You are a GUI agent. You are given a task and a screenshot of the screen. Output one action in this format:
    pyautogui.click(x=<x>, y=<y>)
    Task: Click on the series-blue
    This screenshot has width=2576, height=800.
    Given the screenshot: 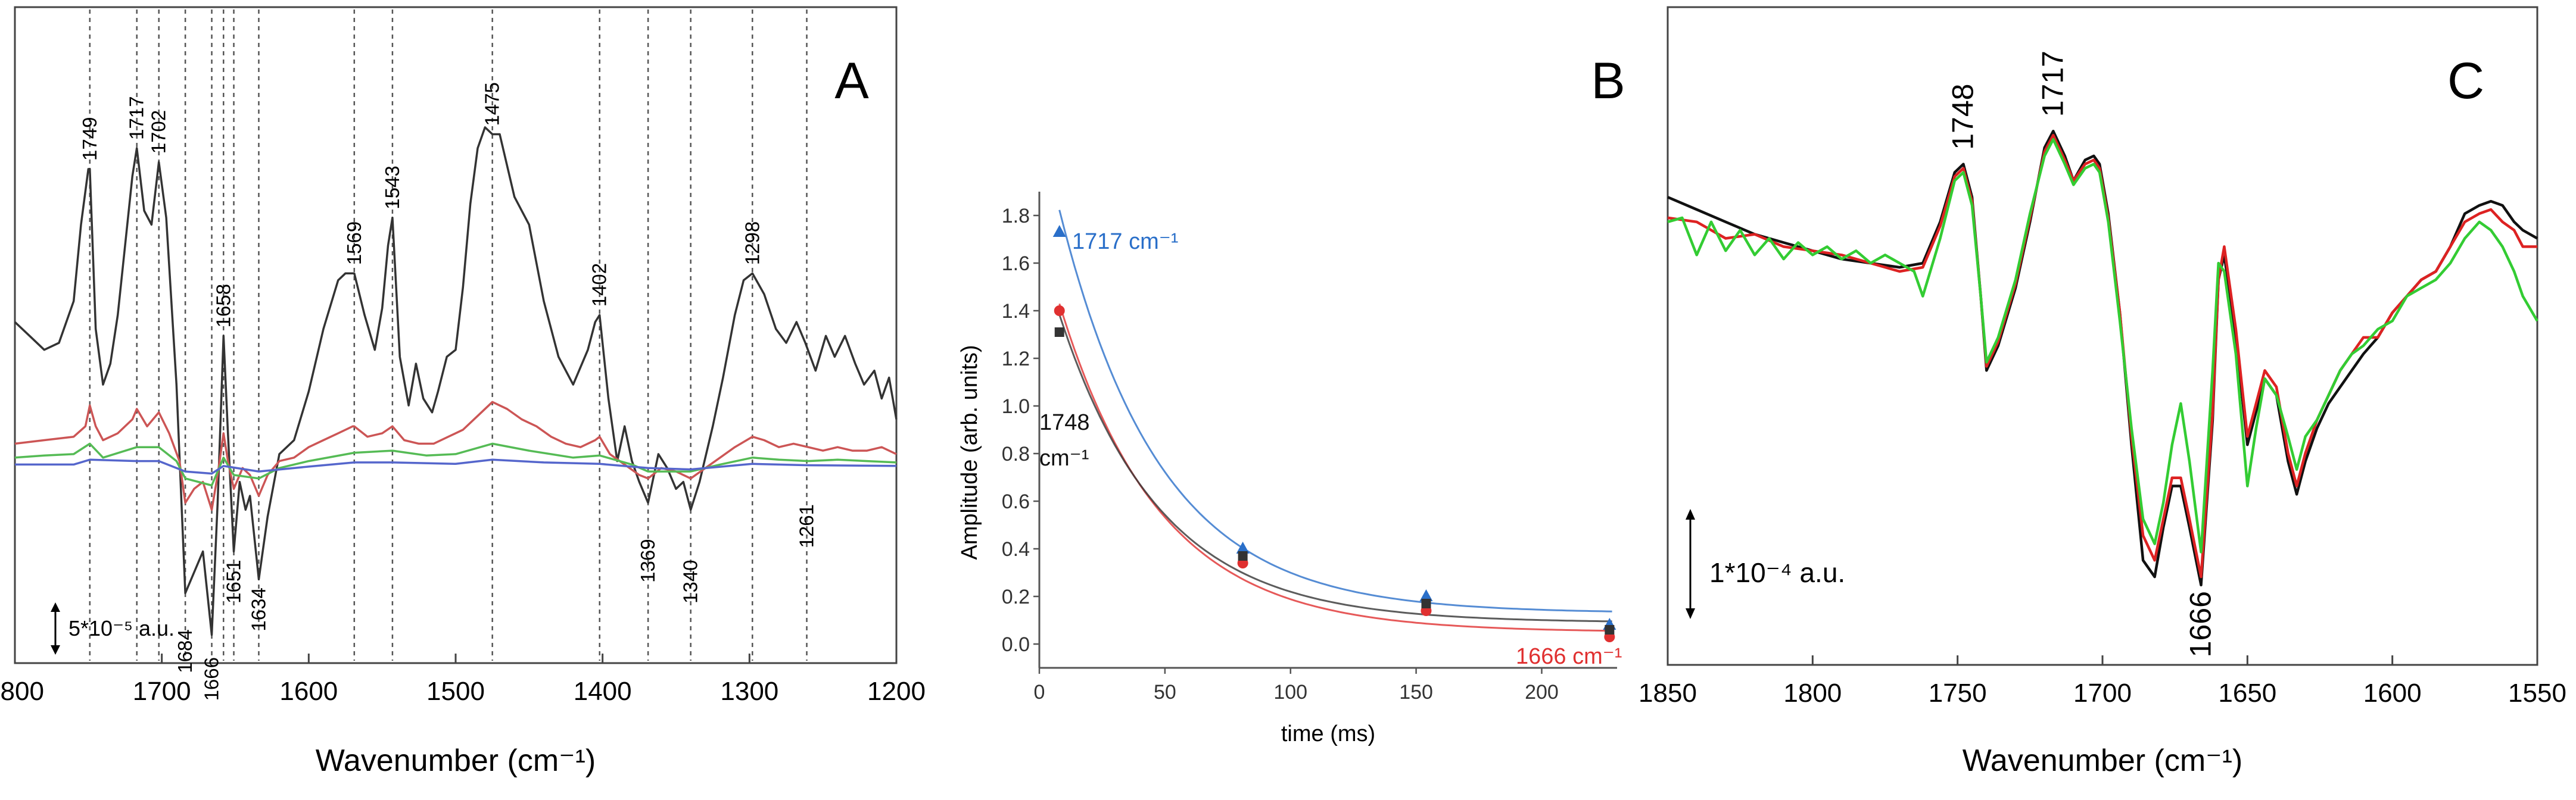 What is the action you would take?
    pyautogui.click(x=456, y=466)
    